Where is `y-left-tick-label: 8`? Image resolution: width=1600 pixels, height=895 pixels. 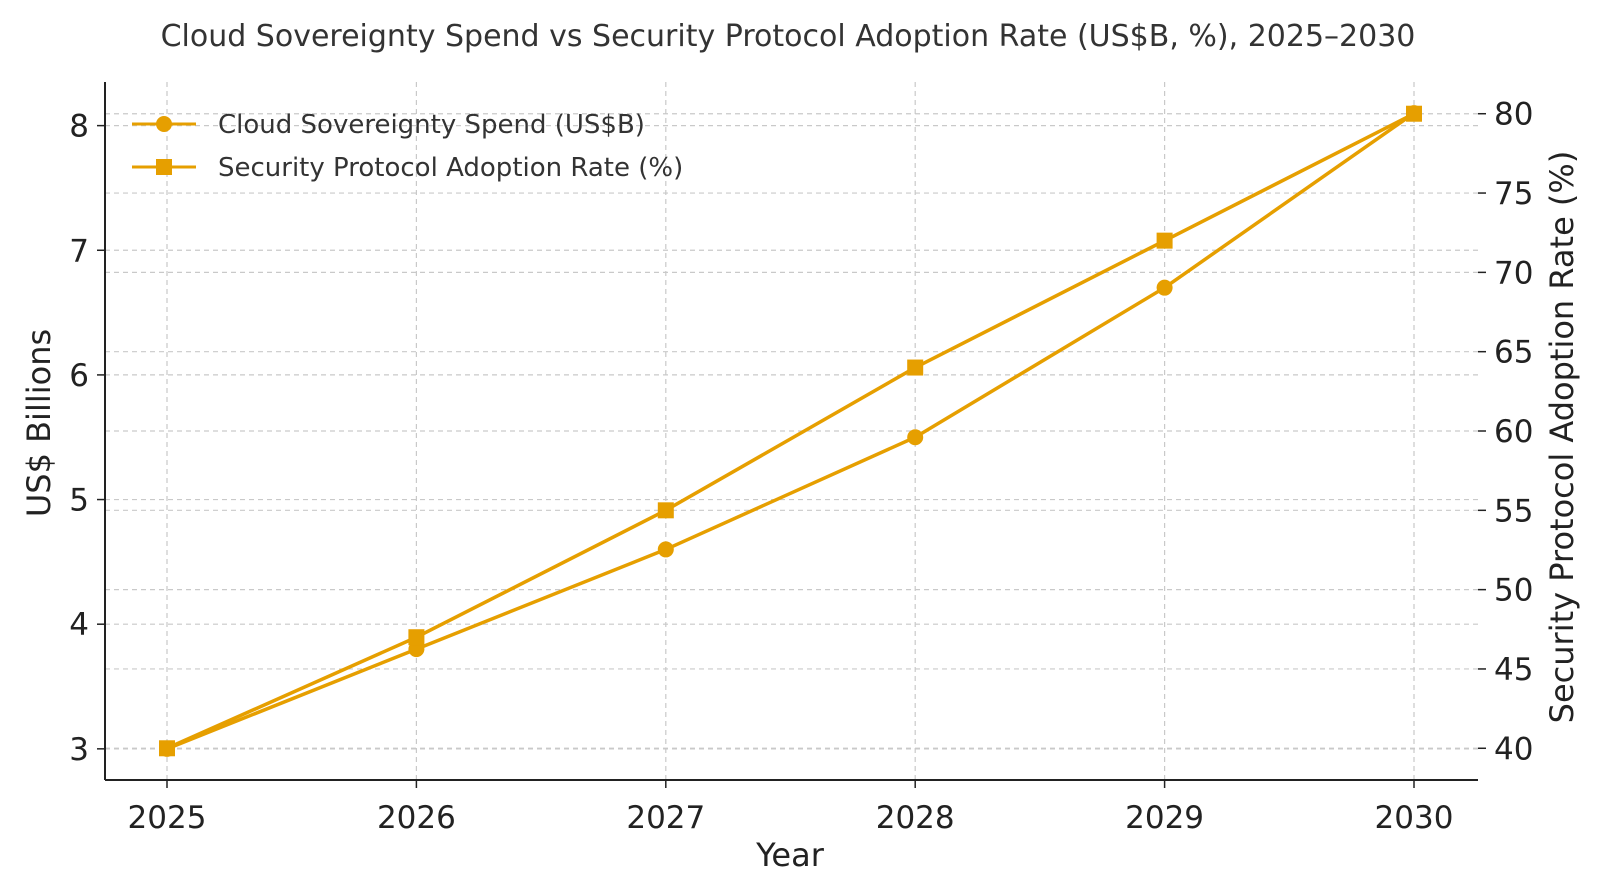
y-left-tick-label: 8 is located at coordinates (79, 127).